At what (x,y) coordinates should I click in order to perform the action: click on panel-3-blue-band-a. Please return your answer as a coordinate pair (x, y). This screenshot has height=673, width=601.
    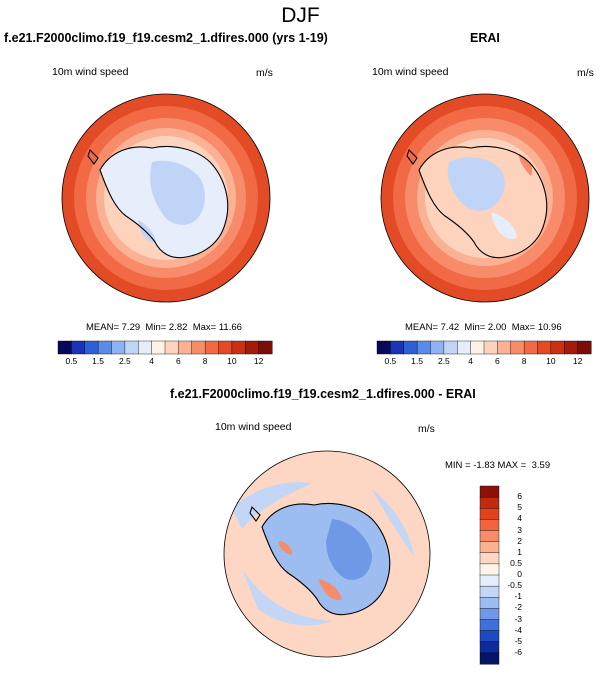
    Looking at the image, I should click on (272, 505).